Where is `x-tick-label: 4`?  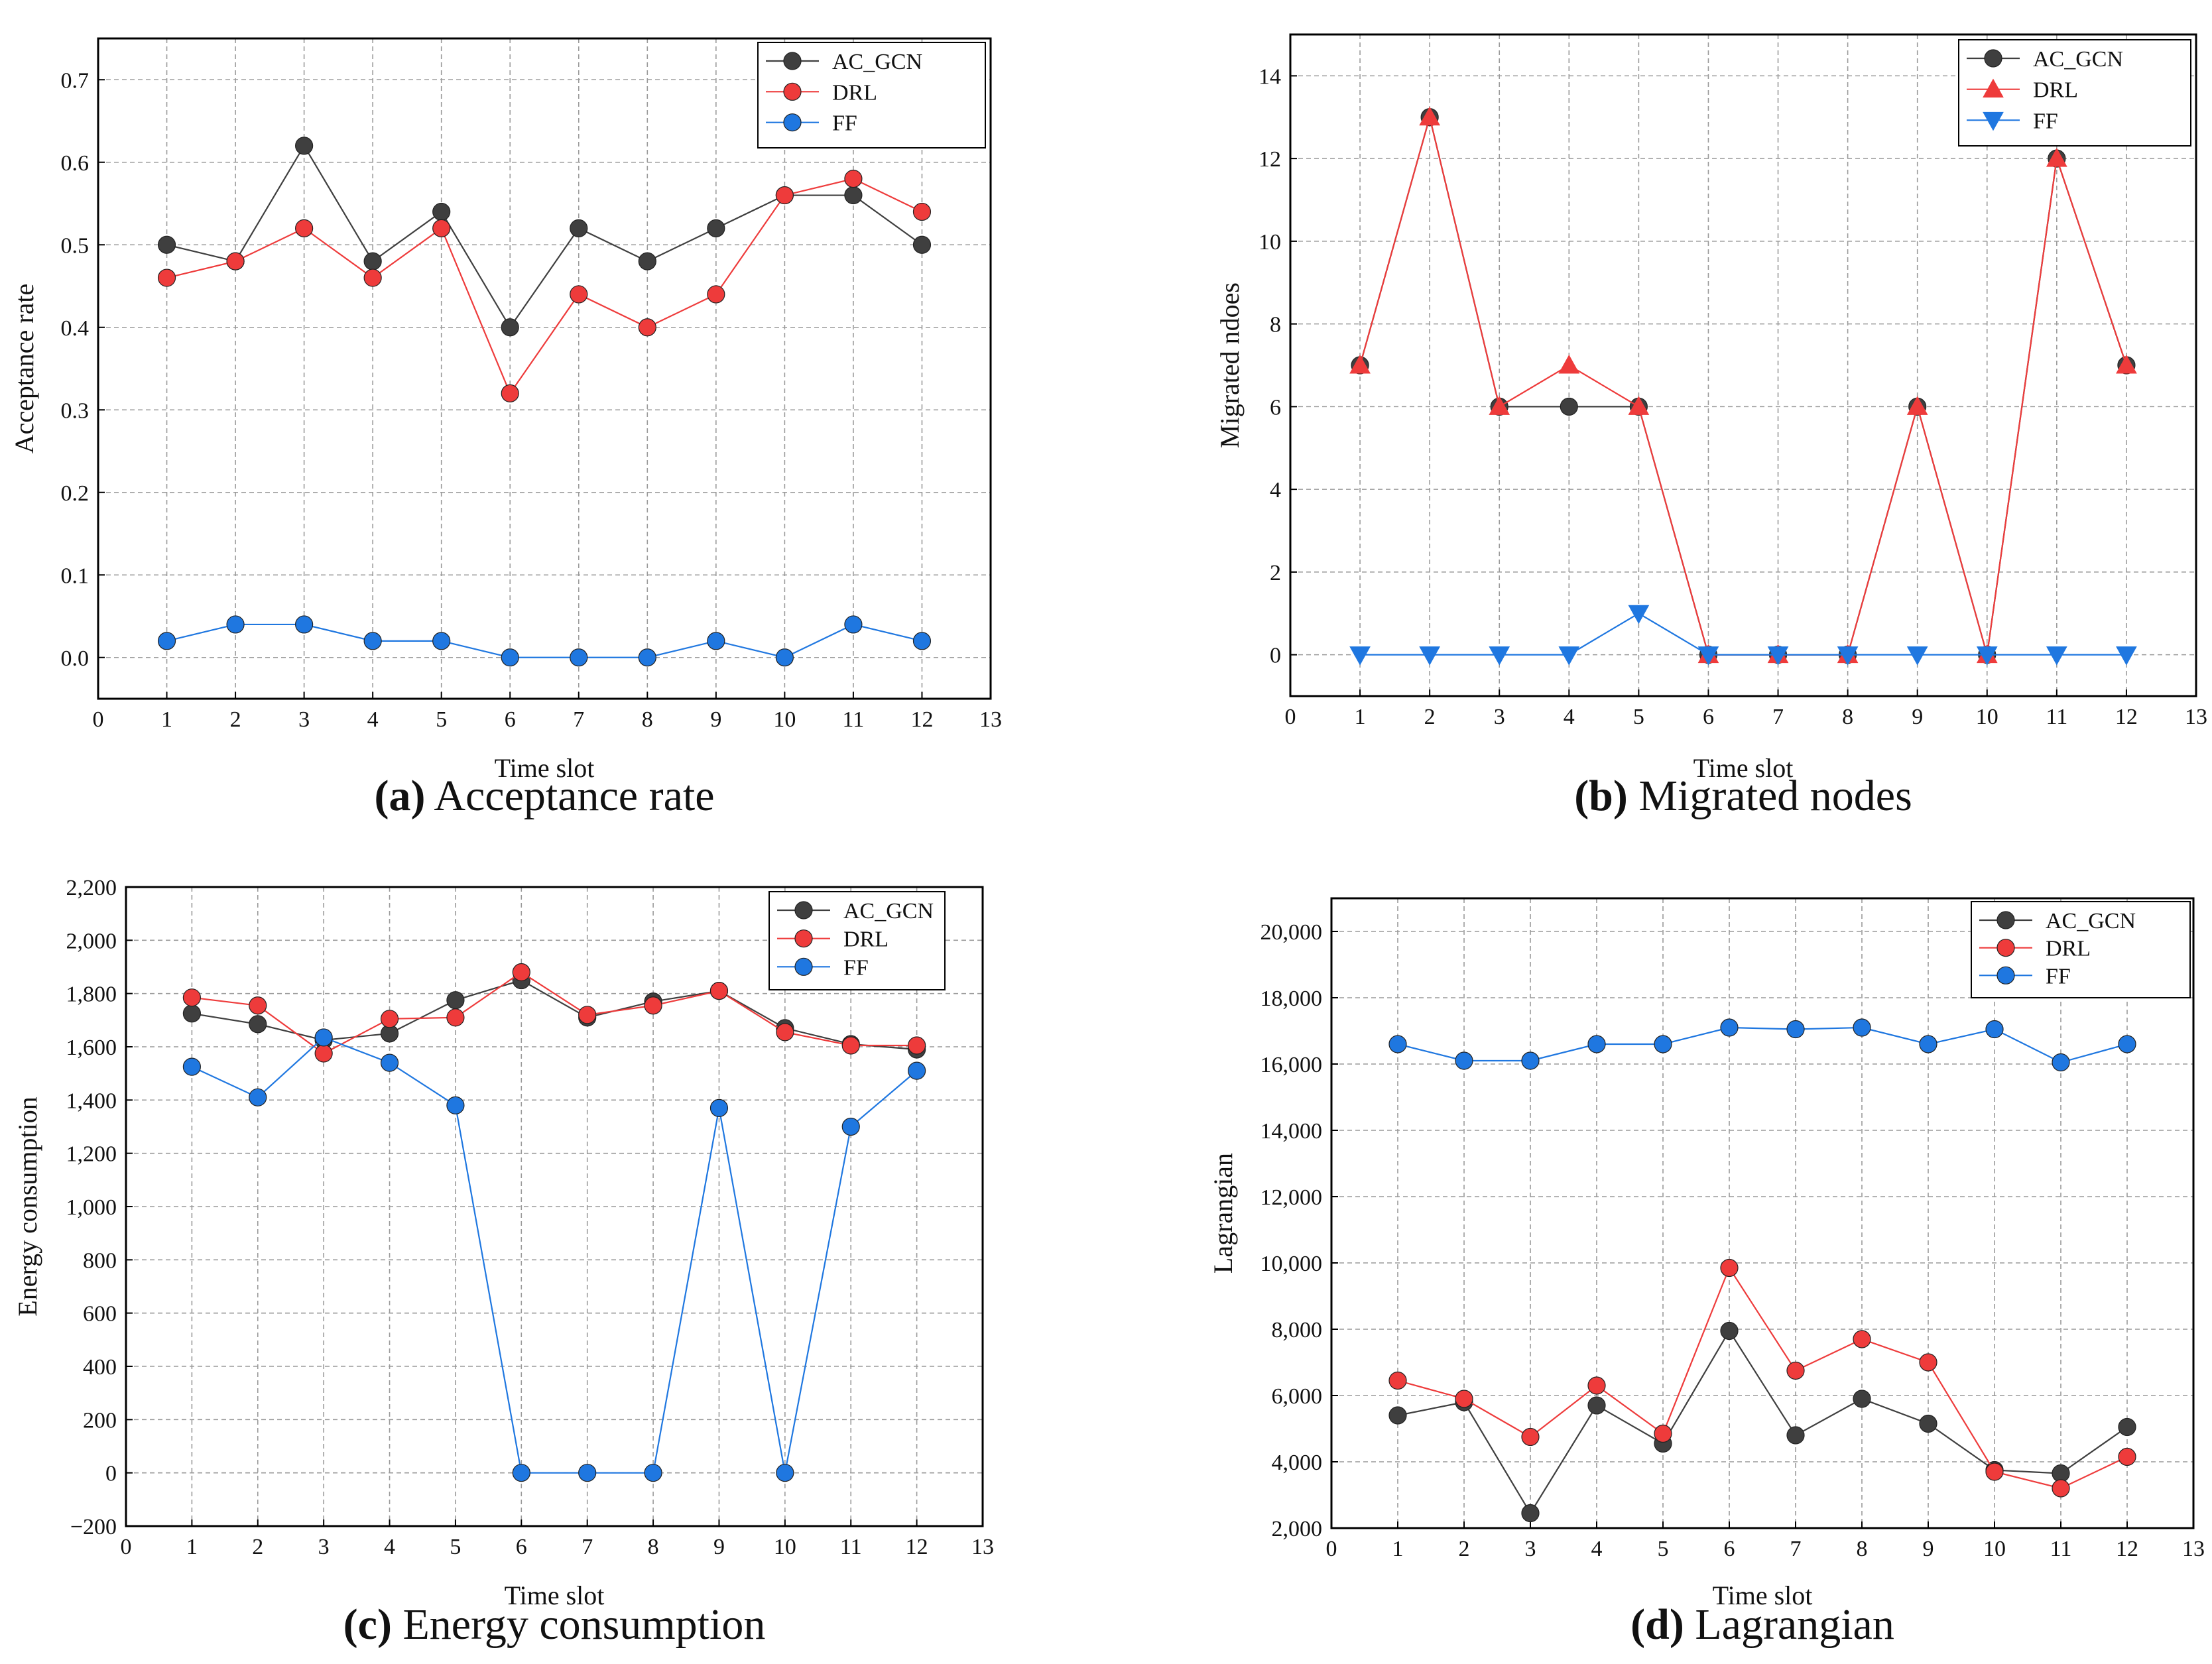
x-tick-label: 4 is located at coordinates (1569, 717).